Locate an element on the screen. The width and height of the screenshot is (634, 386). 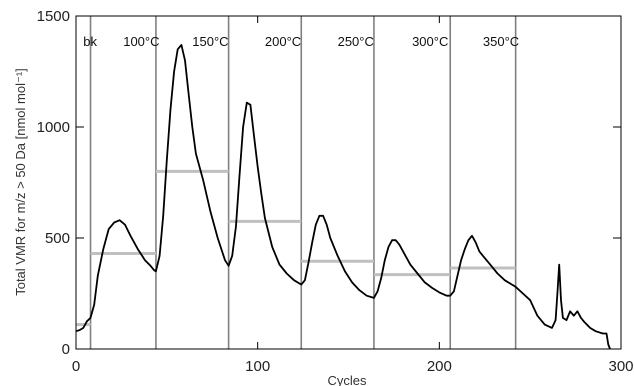
region-label: 350°C is located at coordinates (501, 41).